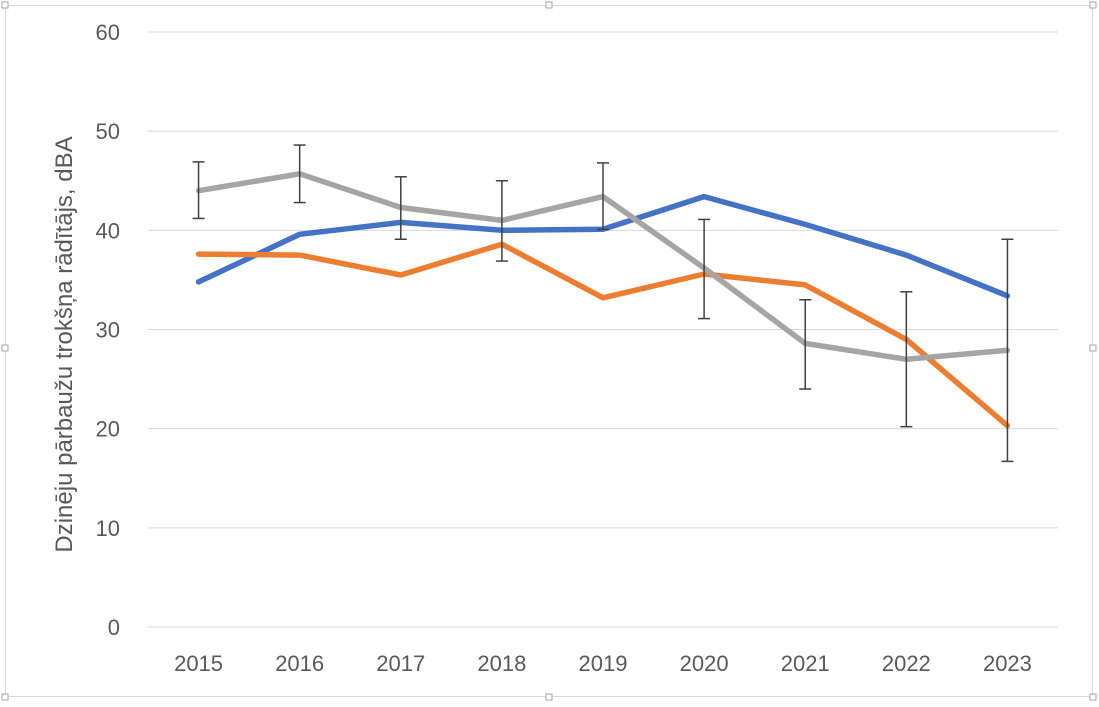 This screenshot has height=707, width=1099. Describe the element at coordinates (64, 344) in the screenshot. I see `y-axis-title: Dzinēju pārbaužu trokšņa rādītājs, dBA` at that location.